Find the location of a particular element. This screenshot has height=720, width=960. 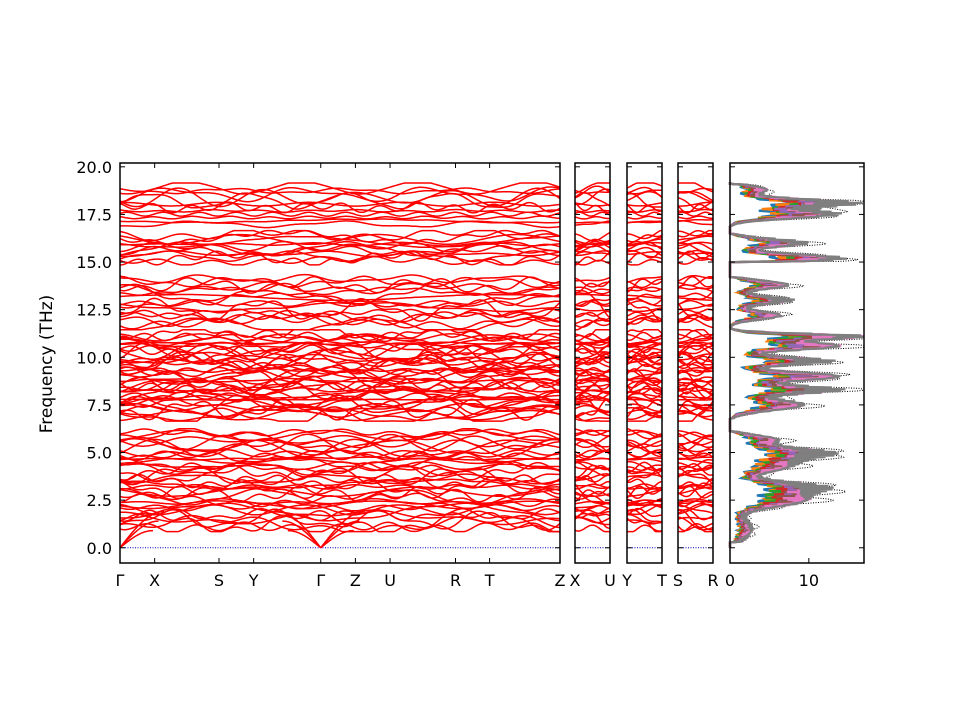

x-tick-label: T is located at coordinates (661, 580).